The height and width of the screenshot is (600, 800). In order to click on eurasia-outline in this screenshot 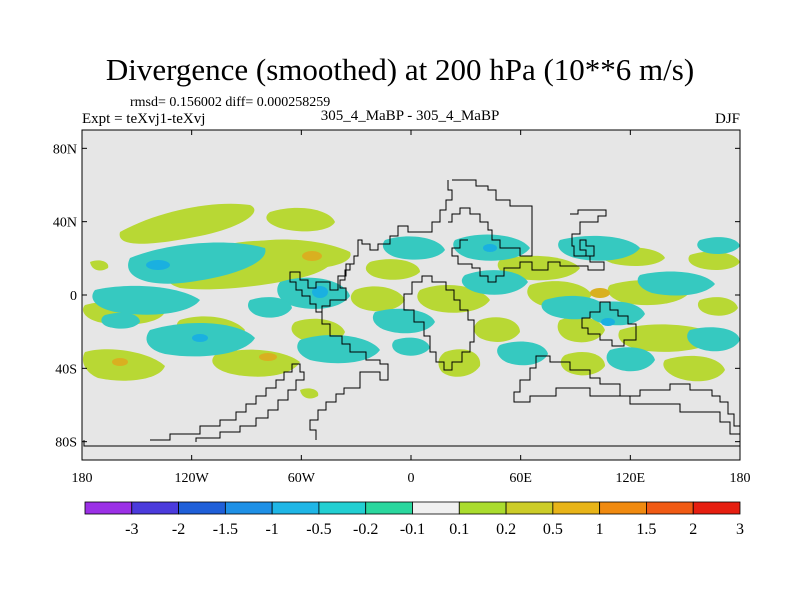, I will do `click(529, 246)`.